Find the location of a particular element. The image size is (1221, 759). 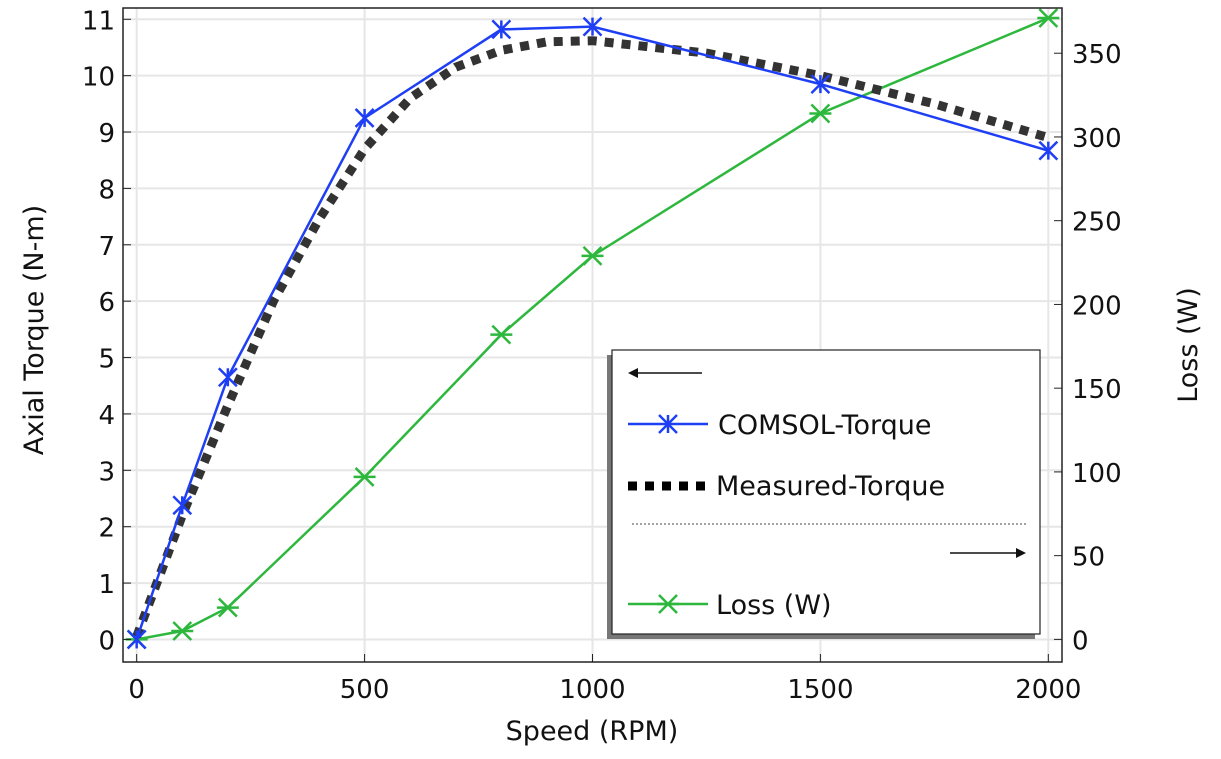

legend-measured-label: Measured-Torque is located at coordinates (830, 486).